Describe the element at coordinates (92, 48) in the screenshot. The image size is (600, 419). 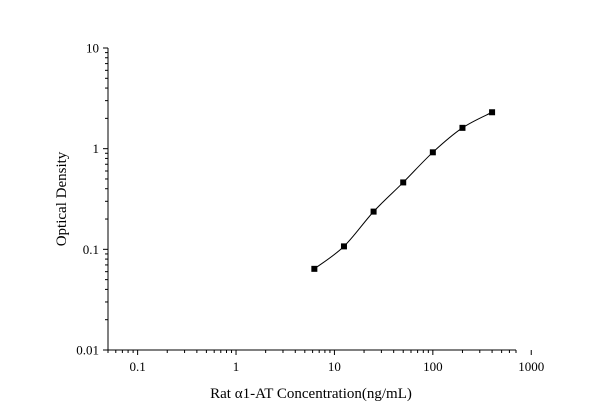
I see `y-tick-label: 10` at that location.